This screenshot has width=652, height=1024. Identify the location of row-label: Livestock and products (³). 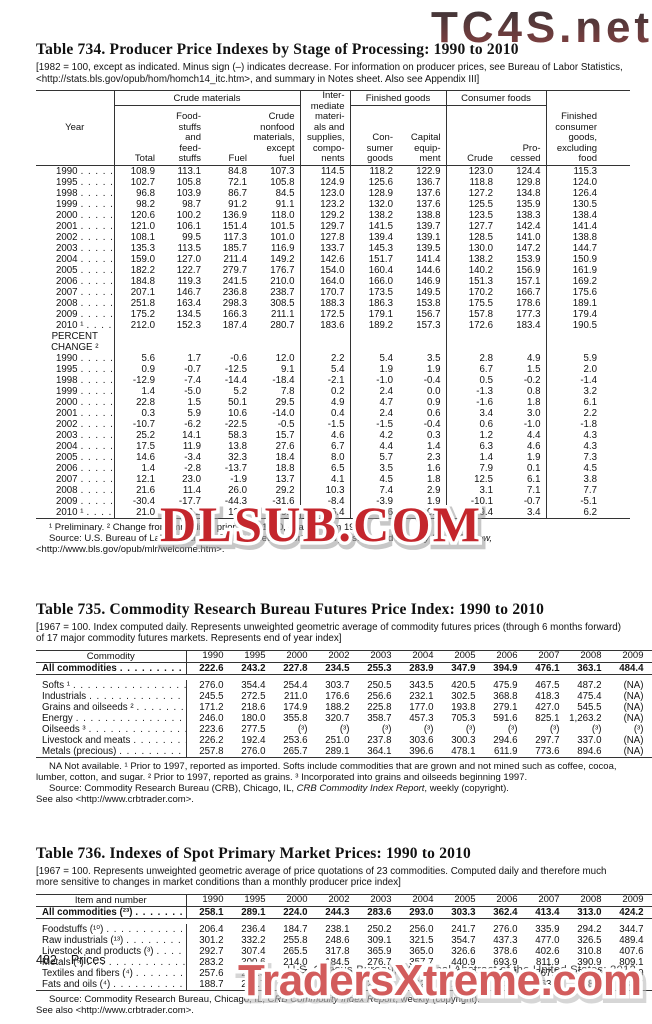
(111, 951).